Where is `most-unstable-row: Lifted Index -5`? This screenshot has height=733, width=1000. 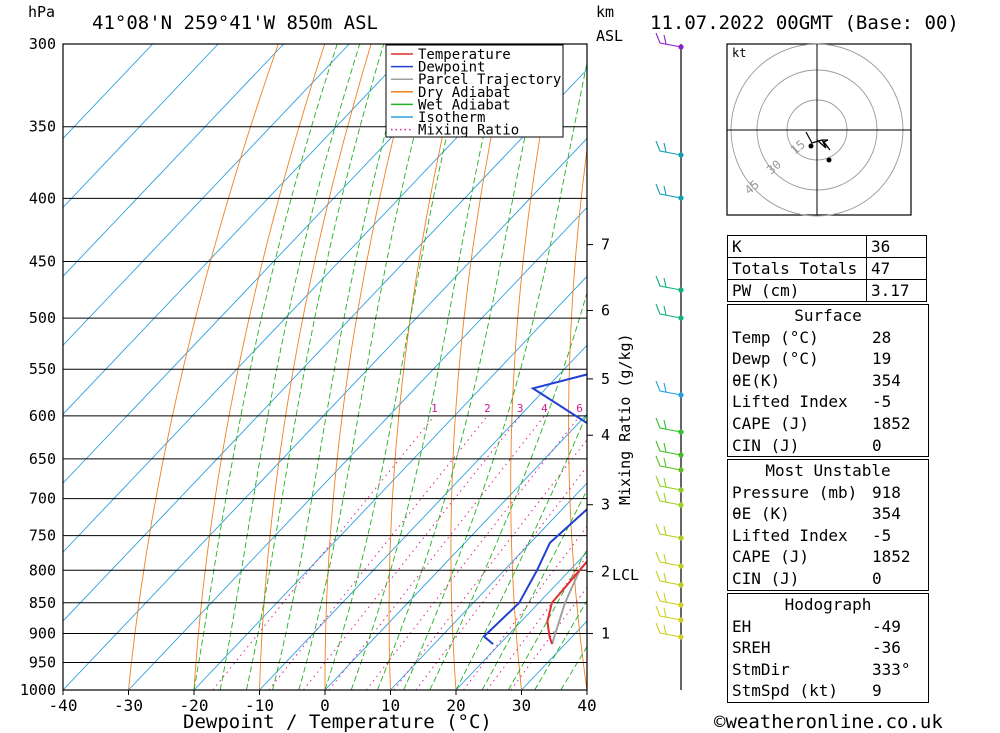 most-unstable-row: Lifted Index -5 is located at coordinates (812, 535).